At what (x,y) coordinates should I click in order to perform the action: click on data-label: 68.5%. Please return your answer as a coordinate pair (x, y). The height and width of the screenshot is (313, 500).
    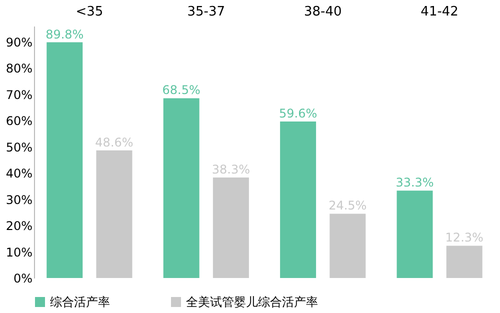
    Looking at the image, I should click on (181, 90).